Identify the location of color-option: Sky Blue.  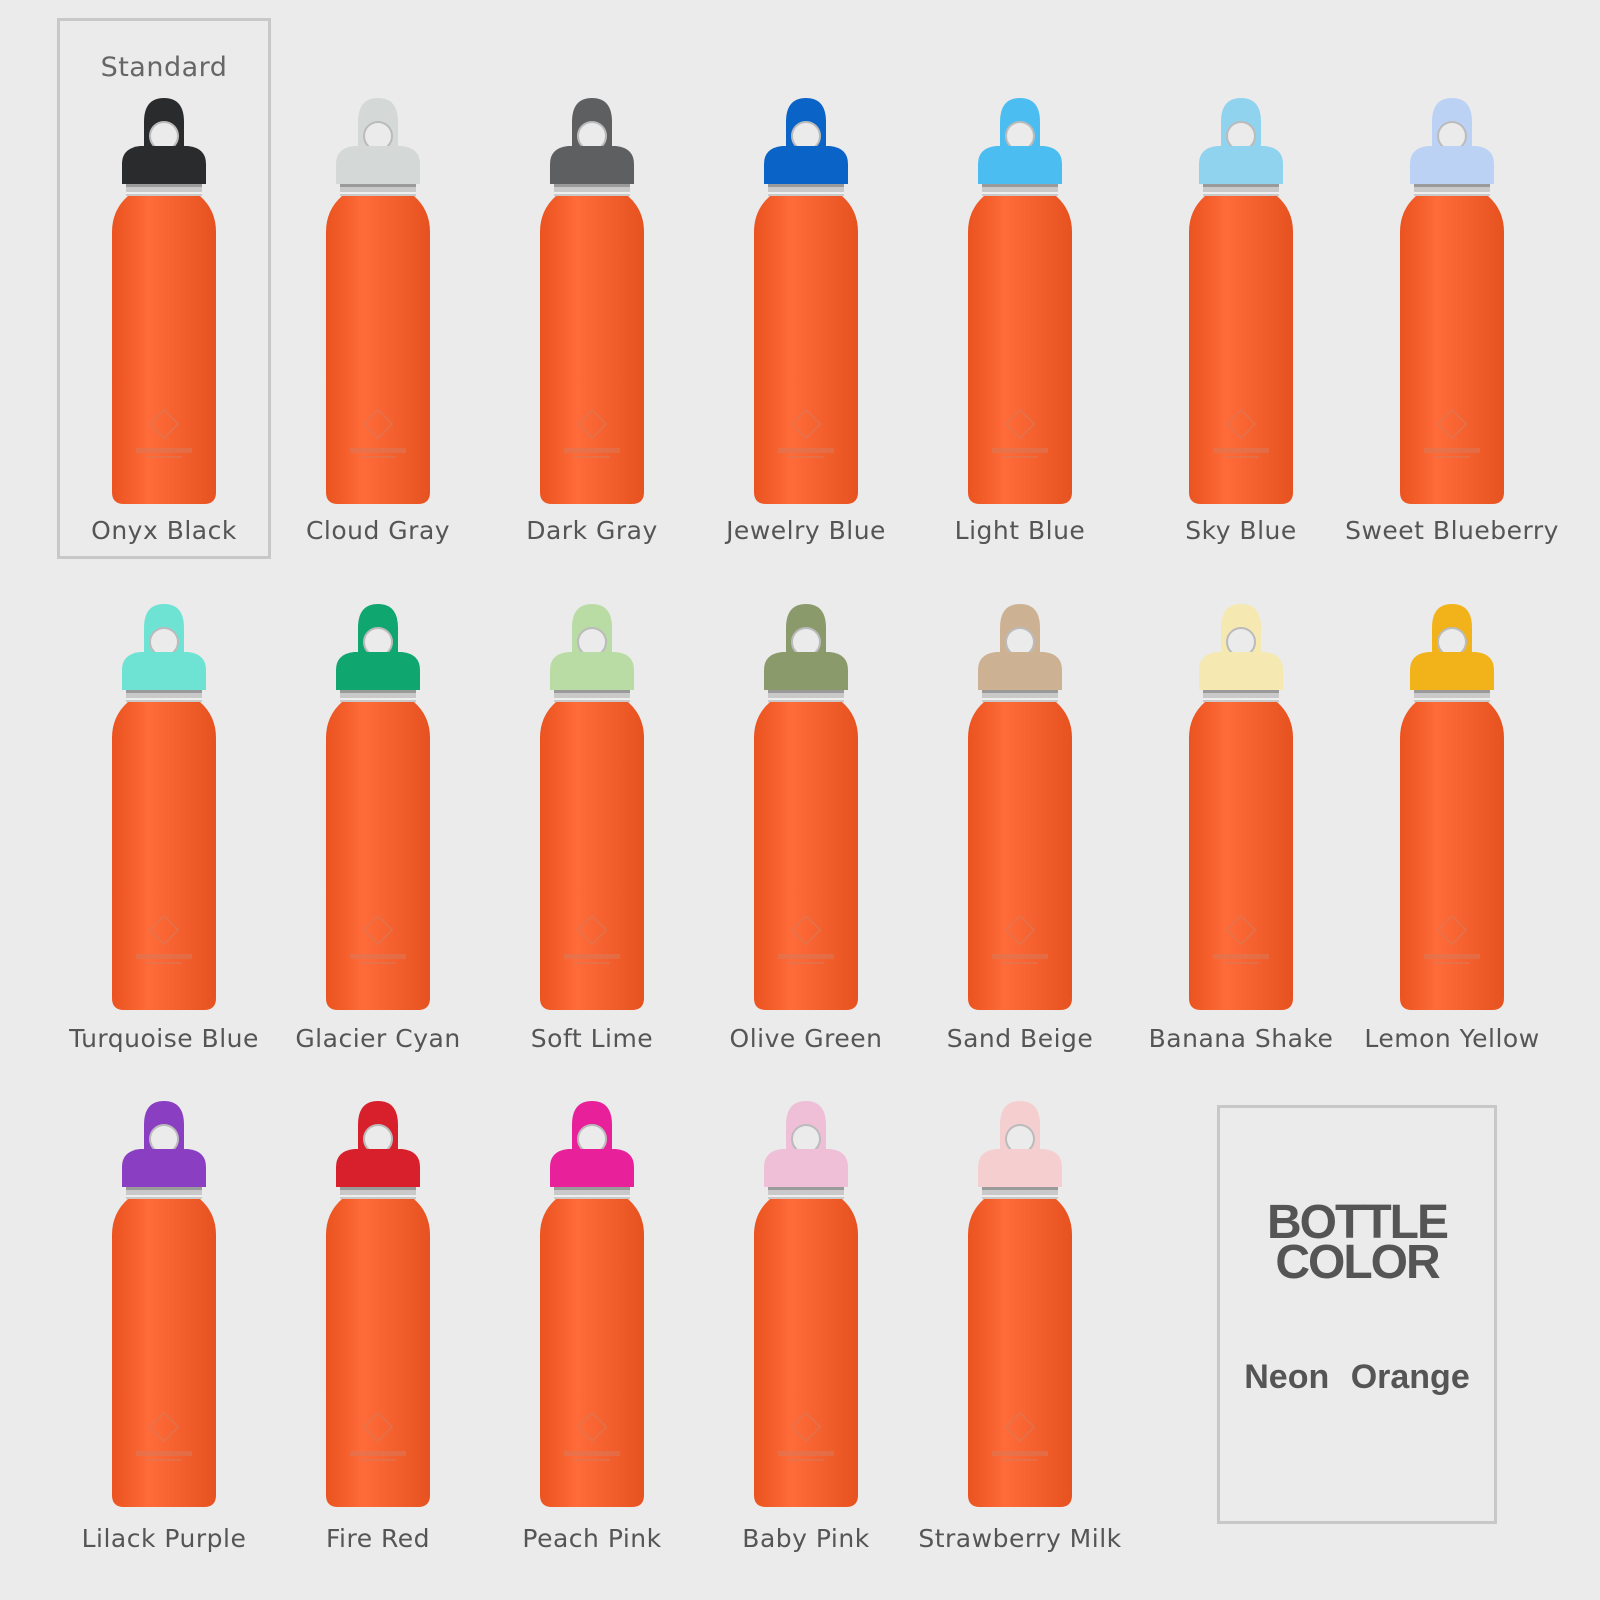
(1241, 324).